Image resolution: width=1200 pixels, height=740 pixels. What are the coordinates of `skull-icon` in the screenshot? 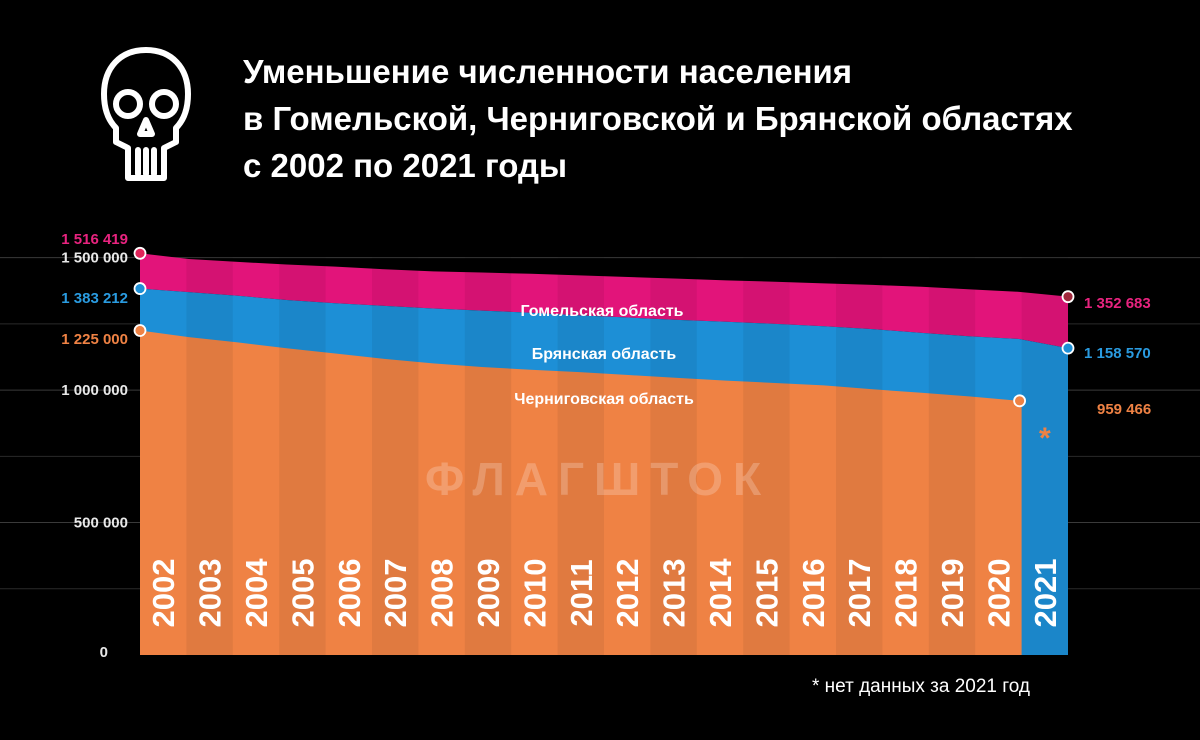 It's located at (146, 114).